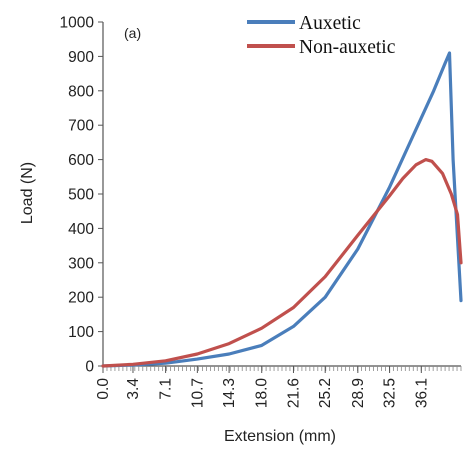 The width and height of the screenshot is (463, 453). What do you see at coordinates (166, 389) in the screenshot?
I see `x-tick-label: 7.1` at bounding box center [166, 389].